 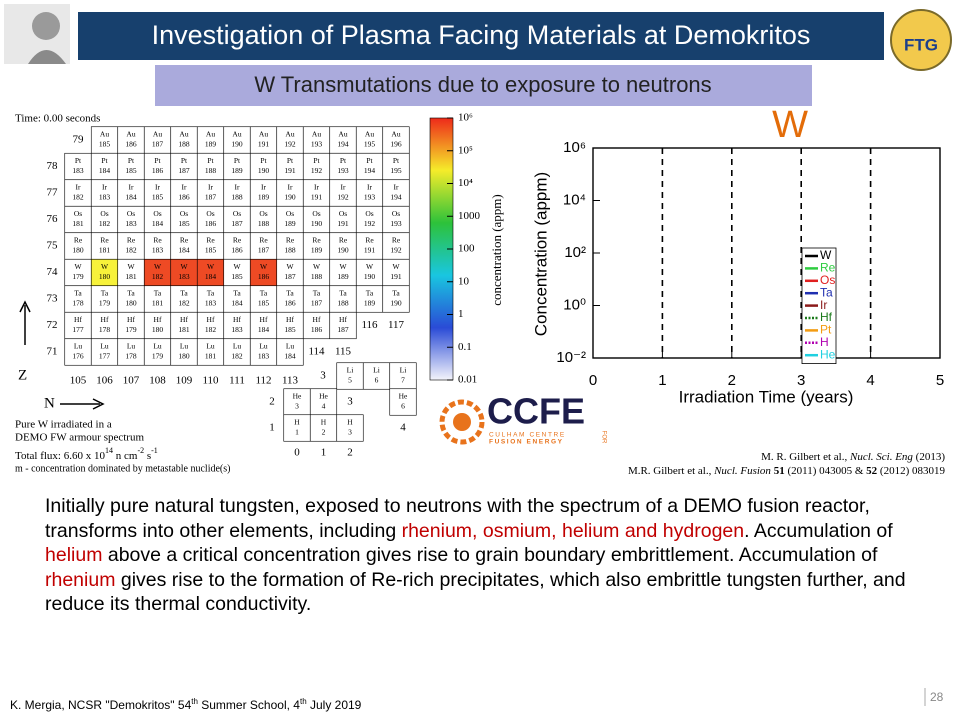 What do you see at coordinates (210, 381) in the screenshot?
I see `n-label: 110` at bounding box center [210, 381].